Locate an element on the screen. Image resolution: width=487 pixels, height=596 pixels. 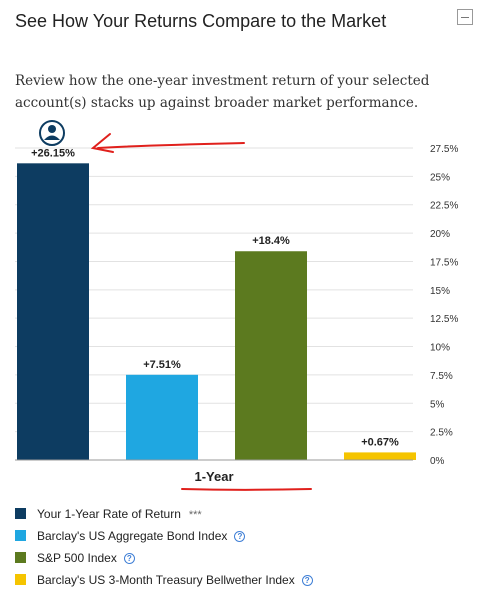
collapse-icon is located at coordinates (465, 17).